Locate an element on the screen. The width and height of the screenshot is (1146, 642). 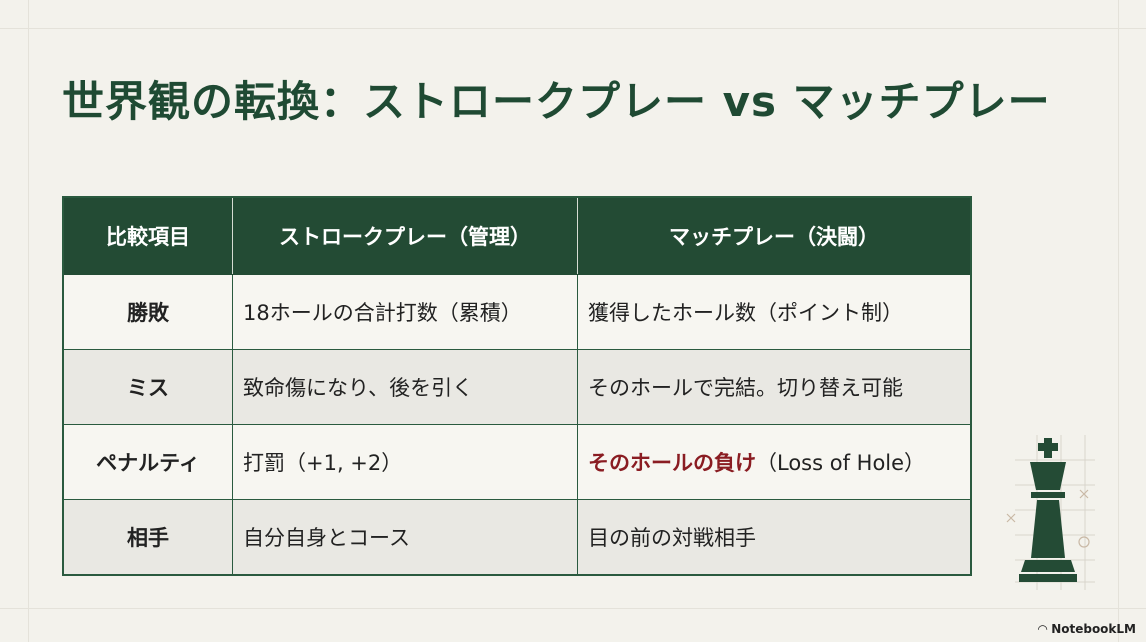
brand-name: NotebookLM is located at coordinates (1093, 629).